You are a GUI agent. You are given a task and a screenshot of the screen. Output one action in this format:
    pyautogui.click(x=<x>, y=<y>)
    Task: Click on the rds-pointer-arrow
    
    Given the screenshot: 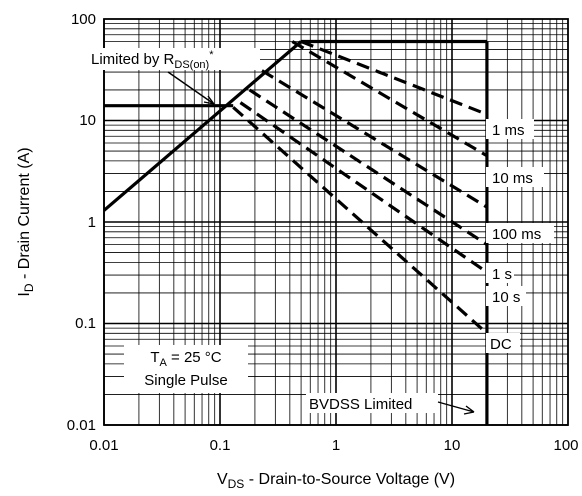 What is the action you would take?
    pyautogui.click(x=191, y=88)
    